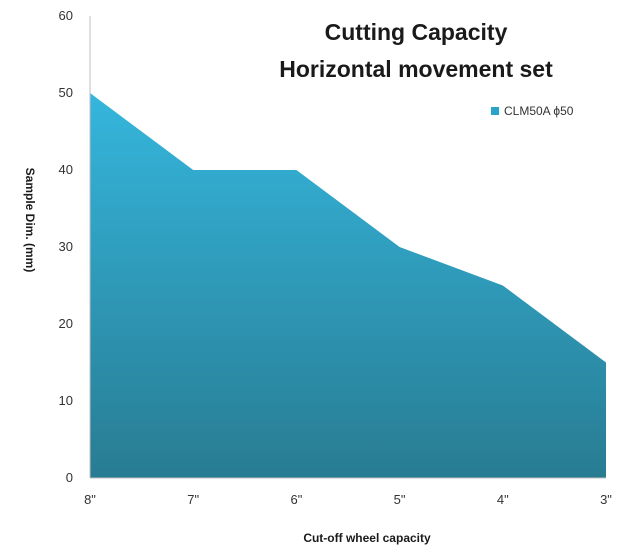  What do you see at coordinates (66, 92) in the screenshot?
I see `y-tick-label: 50` at bounding box center [66, 92].